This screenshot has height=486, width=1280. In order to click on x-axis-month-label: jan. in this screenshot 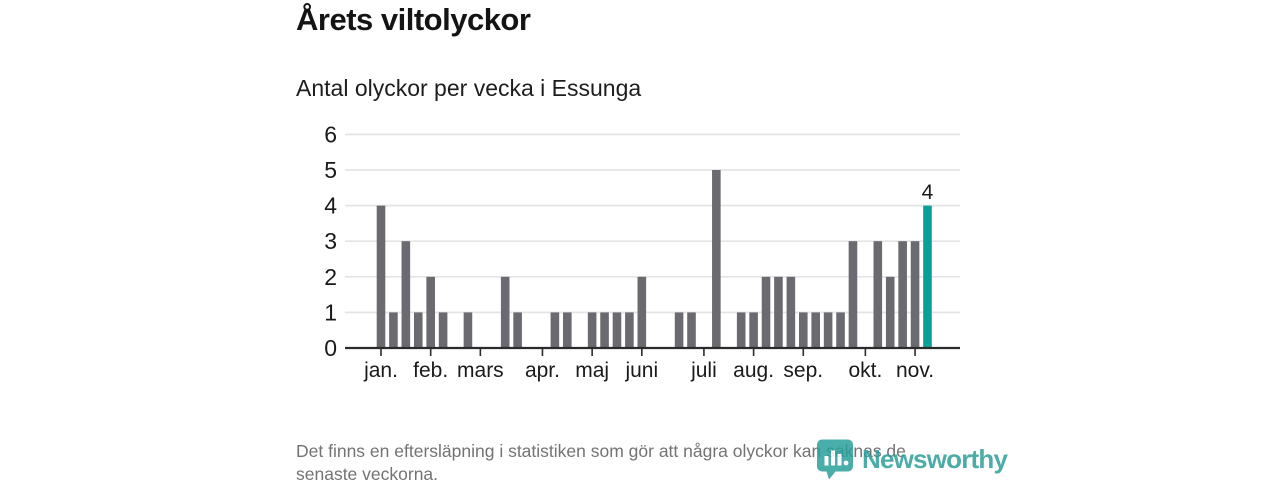, I will do `click(380, 370)`.